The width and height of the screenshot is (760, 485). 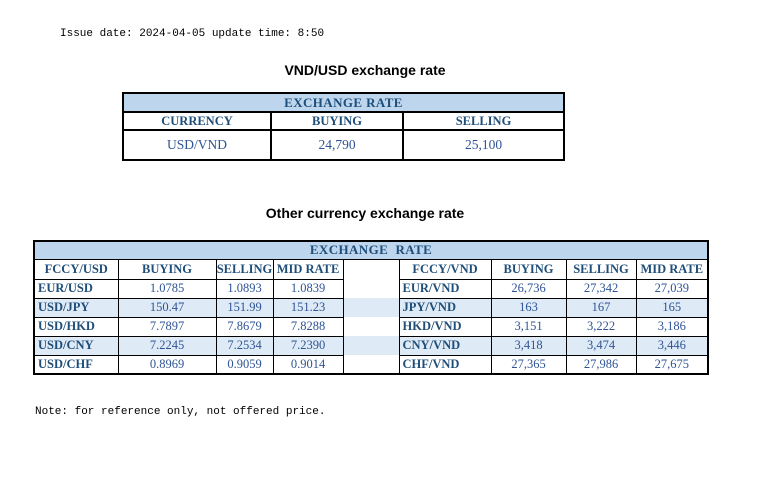 I want to click on column-header-buying-usd: BUYING, so click(x=167, y=269).